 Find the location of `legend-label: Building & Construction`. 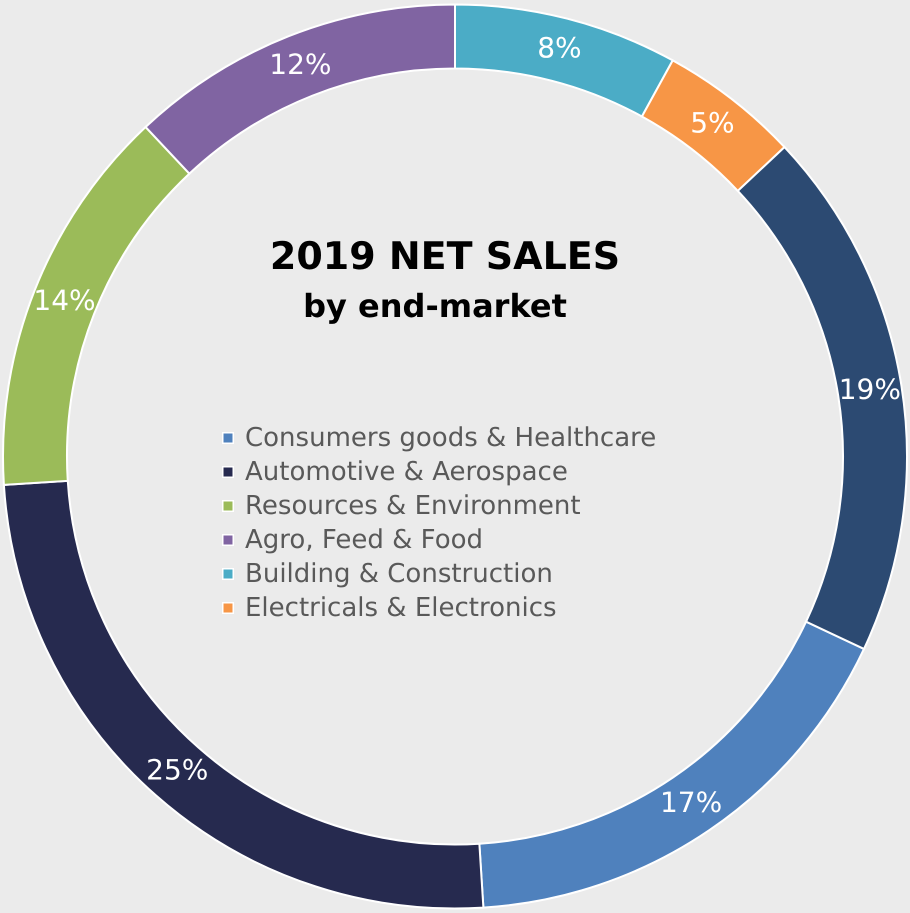

legend-label: Building & Construction is located at coordinates (399, 574).